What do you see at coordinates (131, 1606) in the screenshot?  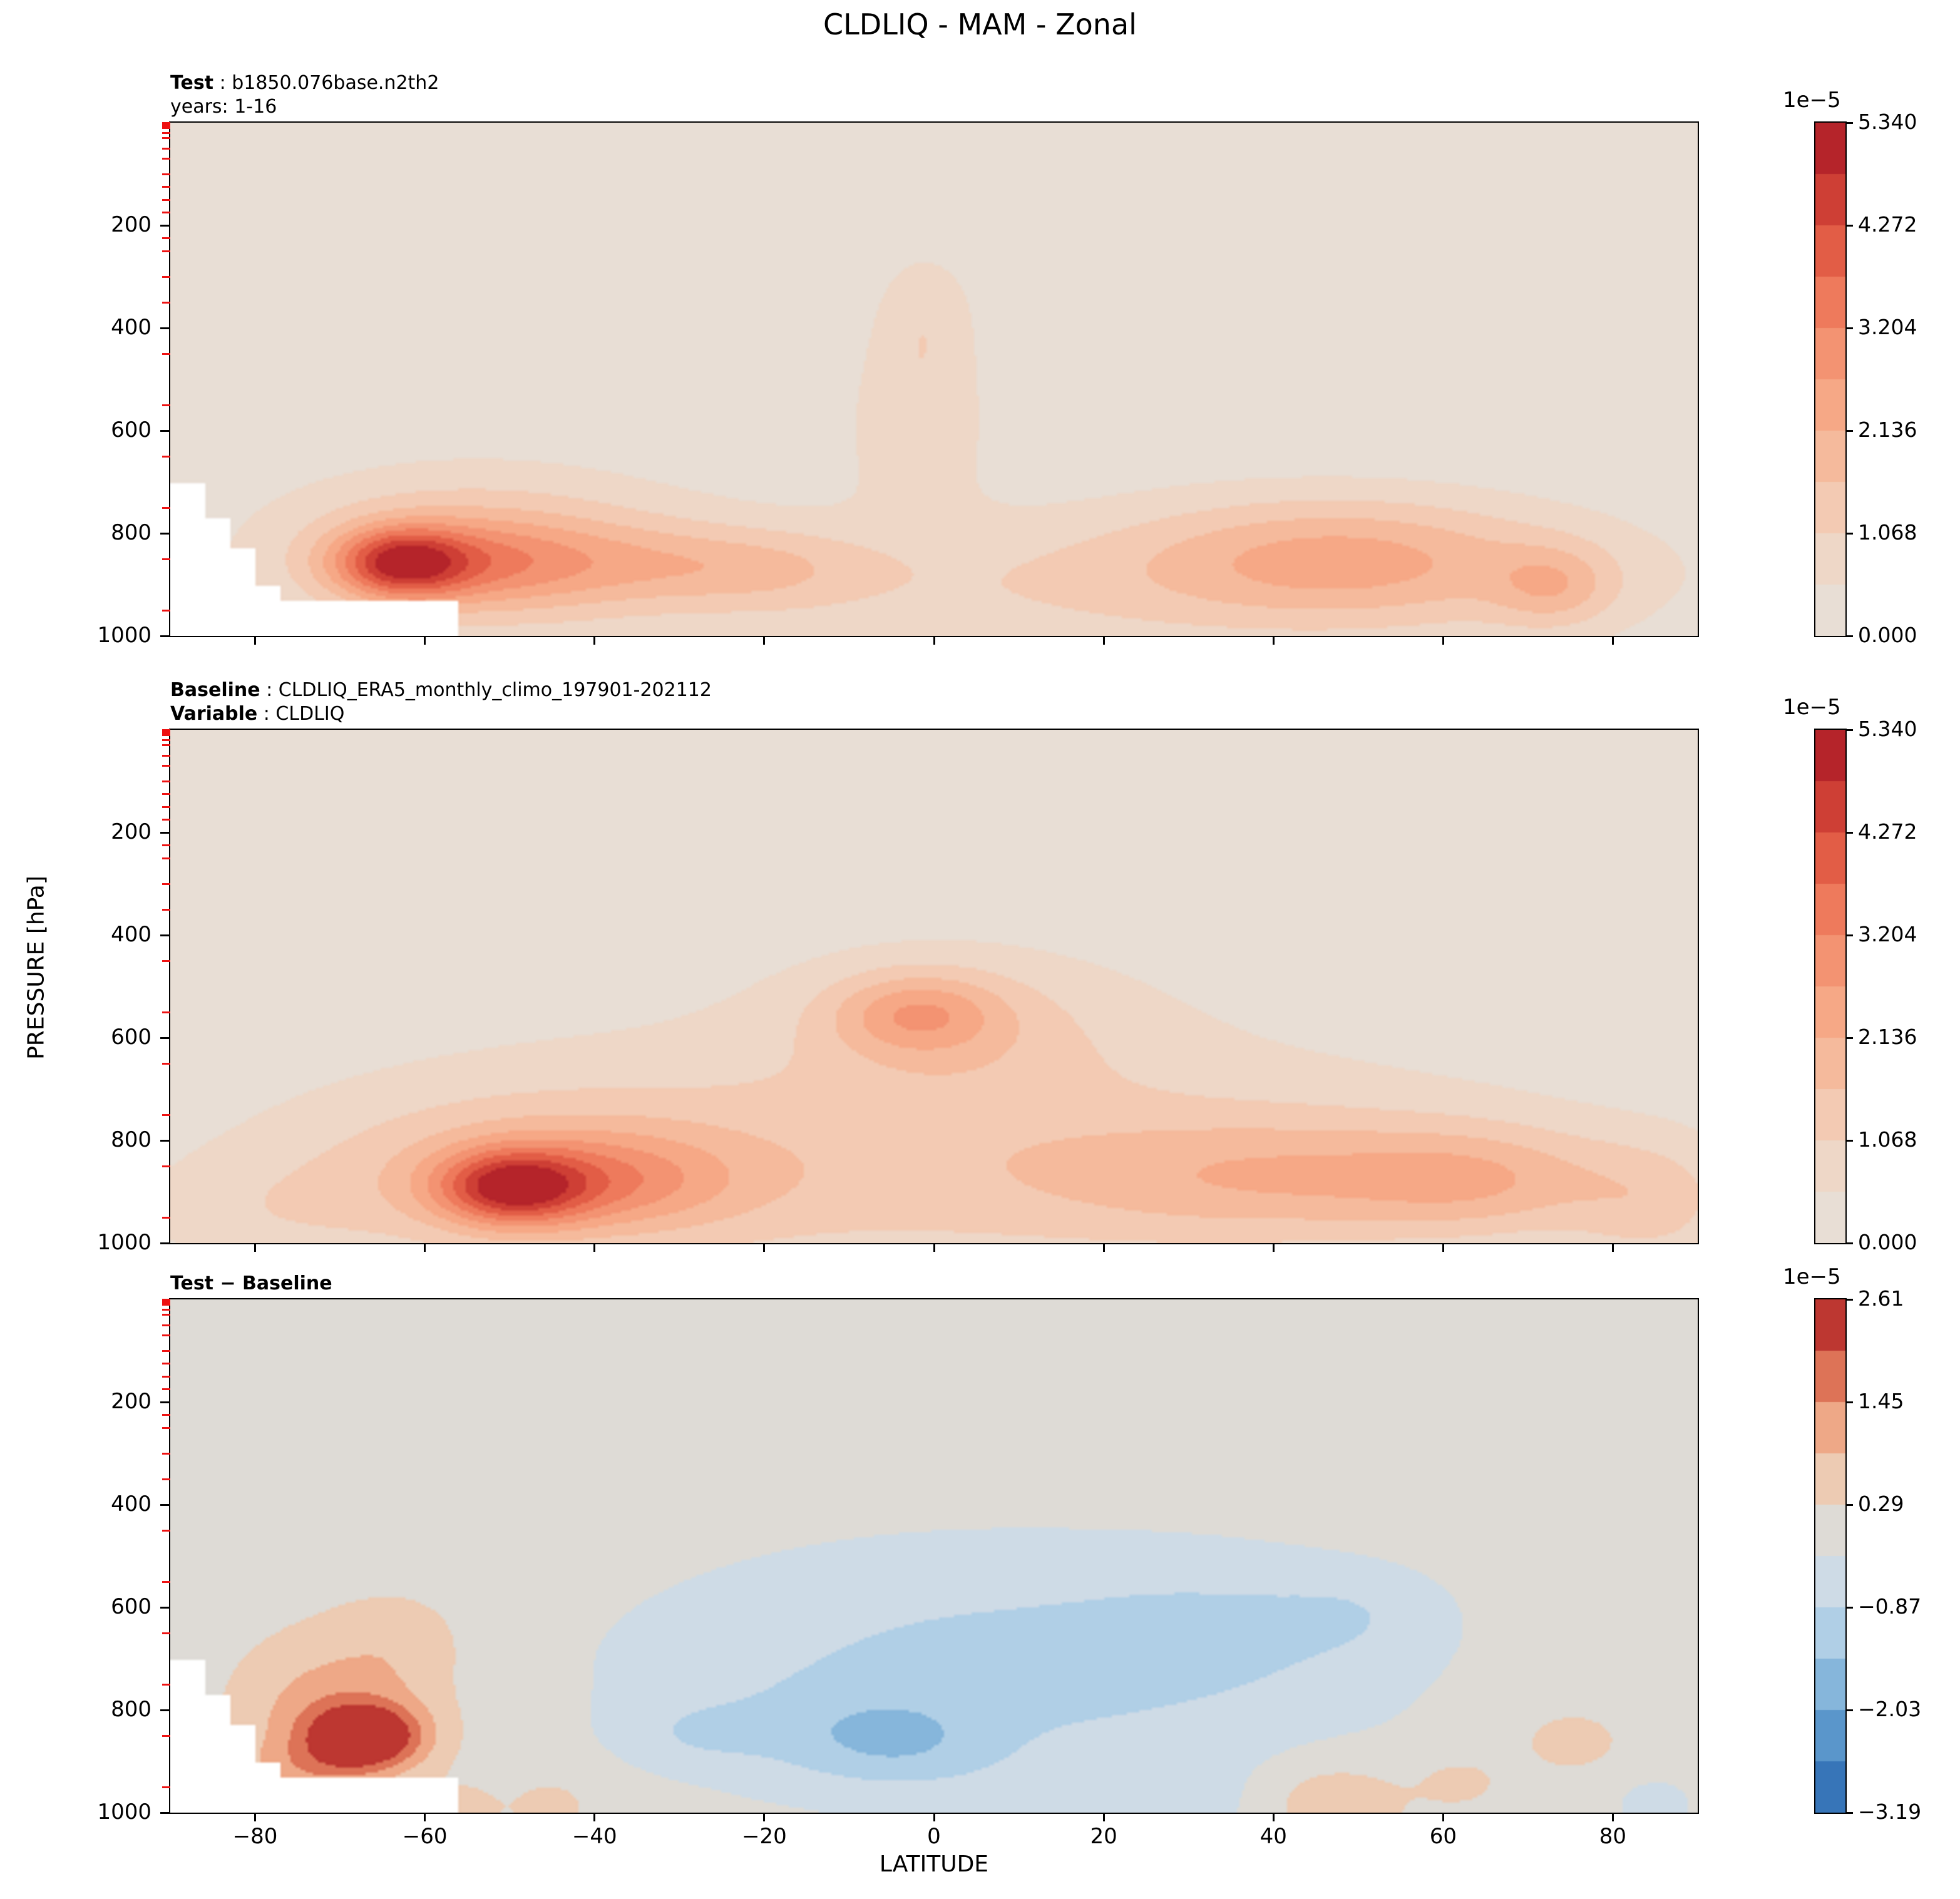 I see `y-tick-label: 600` at bounding box center [131, 1606].